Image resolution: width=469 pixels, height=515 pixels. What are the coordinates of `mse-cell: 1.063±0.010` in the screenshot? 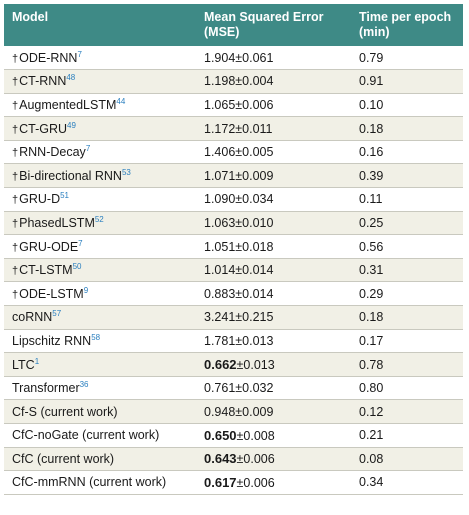 It's located at (273, 223).